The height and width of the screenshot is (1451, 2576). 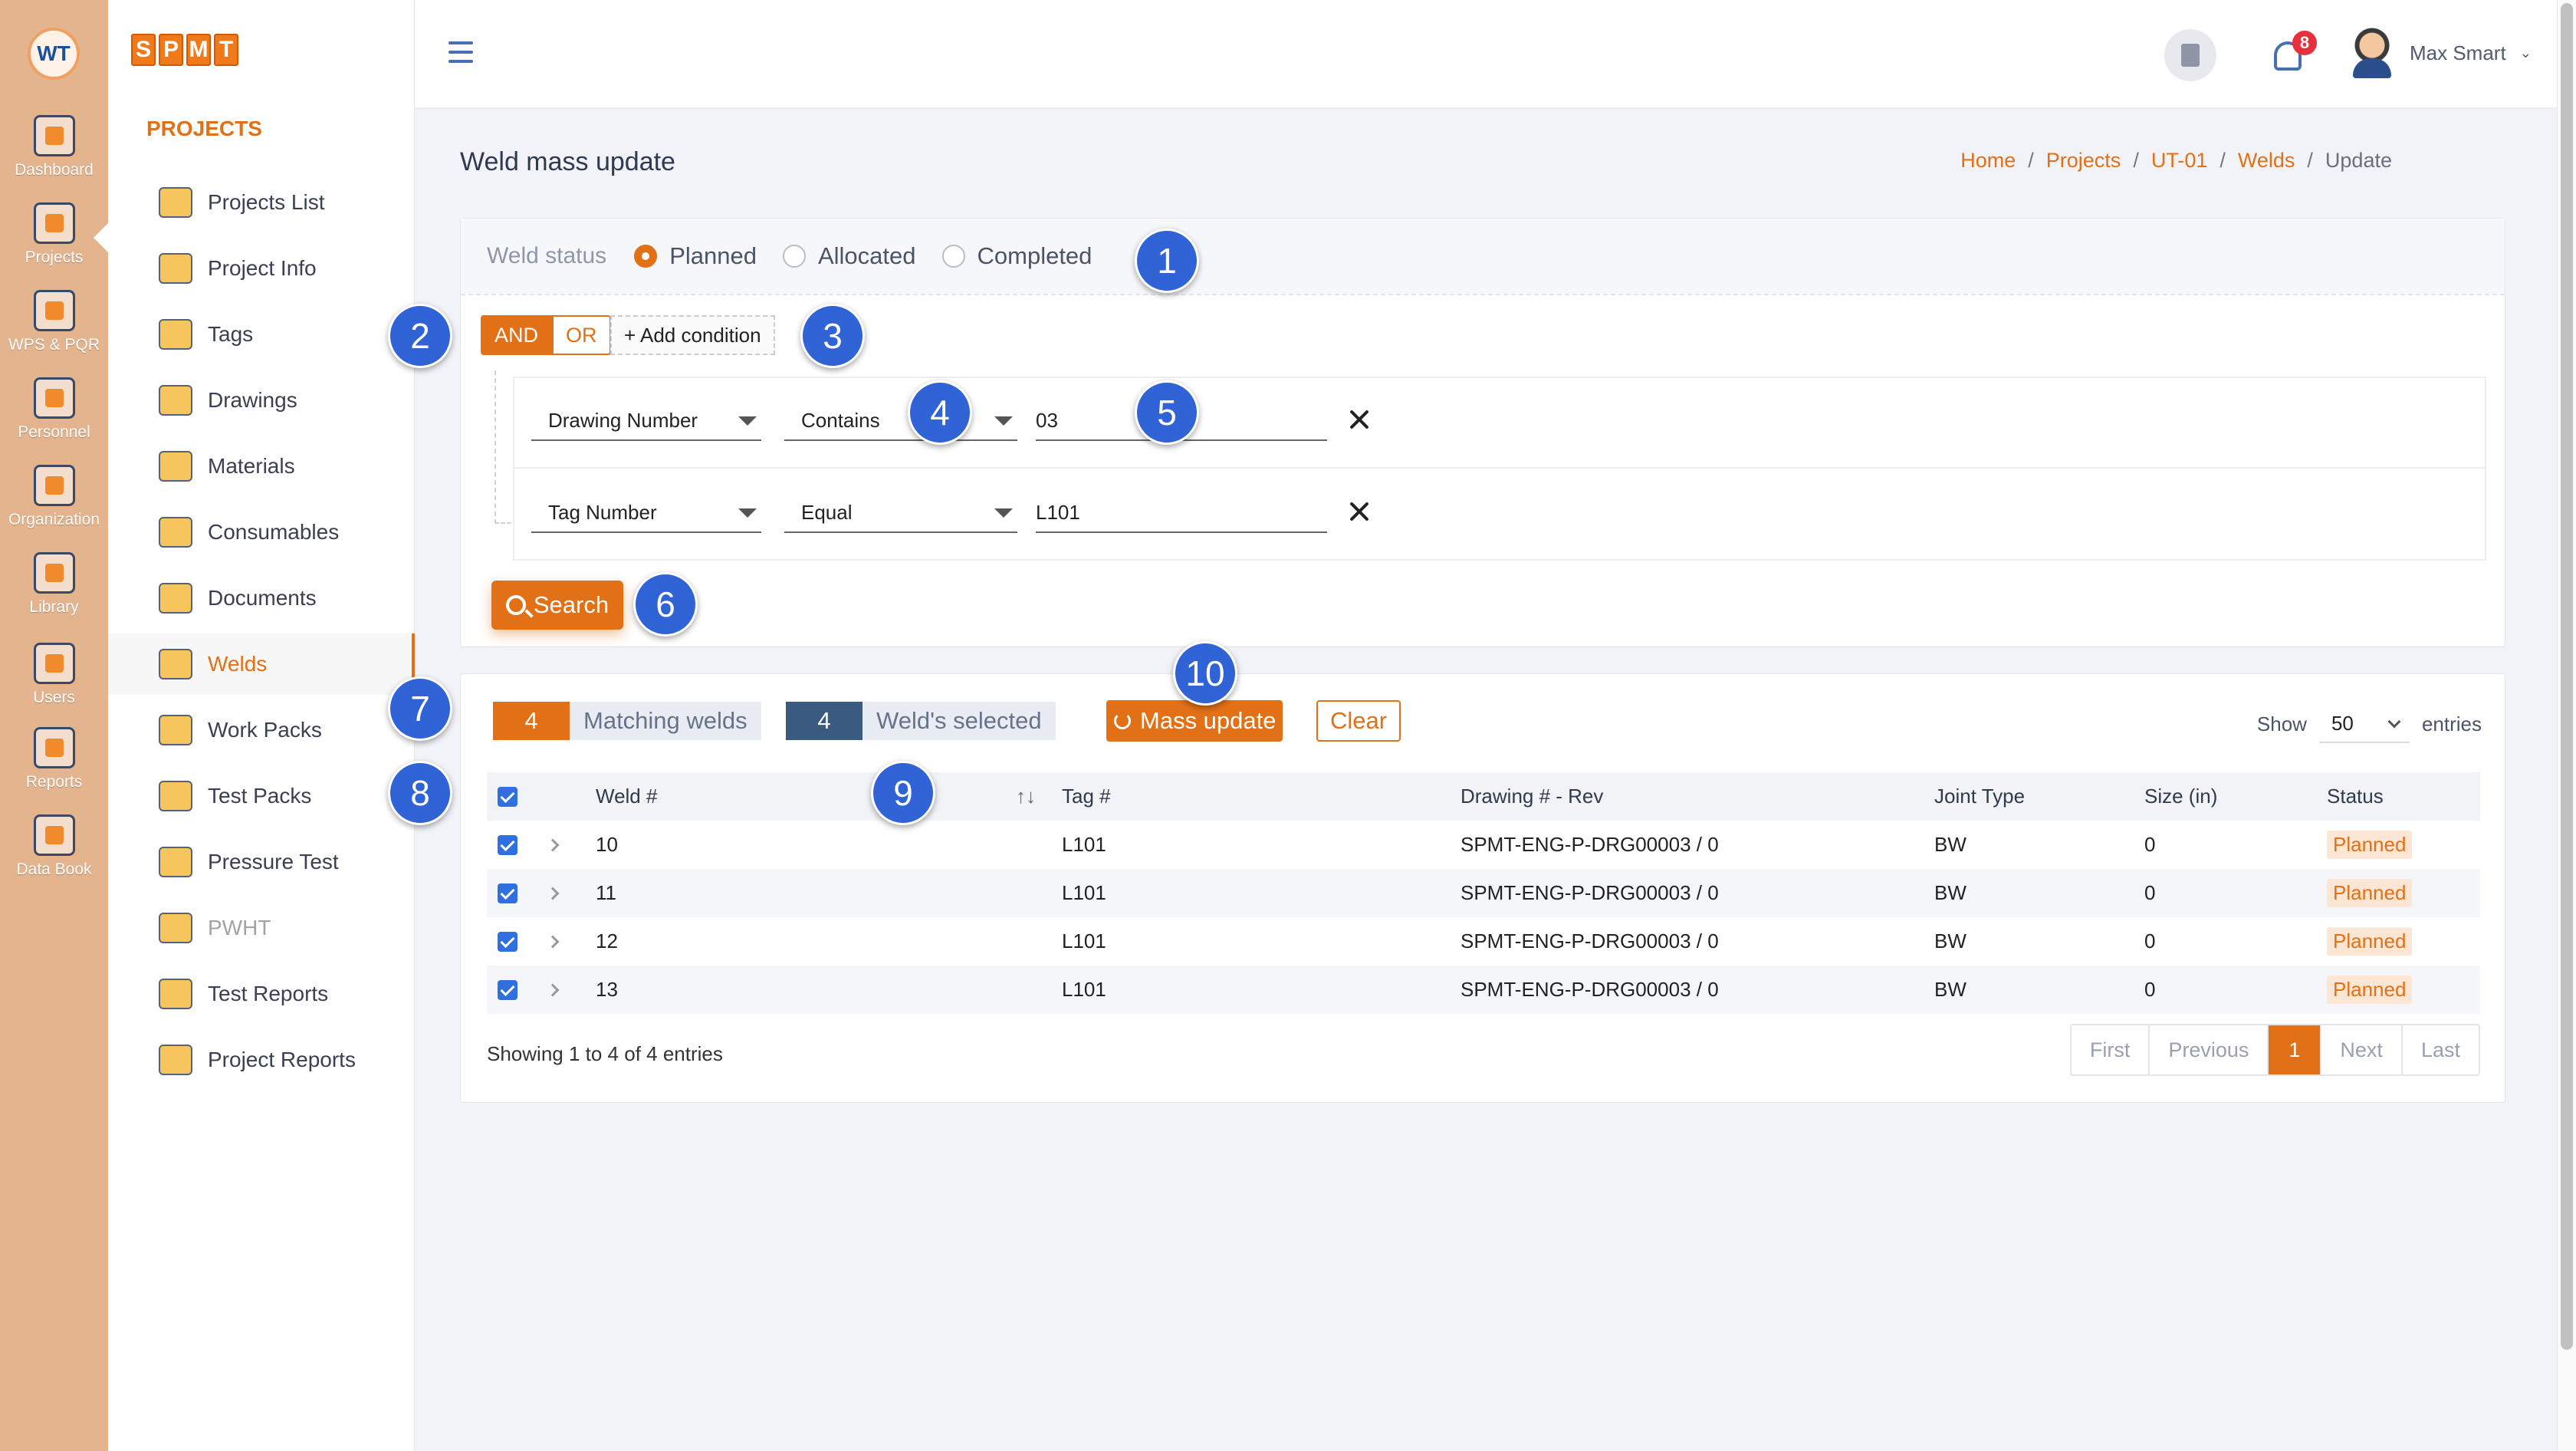 What do you see at coordinates (54, 322) in the screenshot?
I see `rail-item-wps-pqr: WPS & PQR` at bounding box center [54, 322].